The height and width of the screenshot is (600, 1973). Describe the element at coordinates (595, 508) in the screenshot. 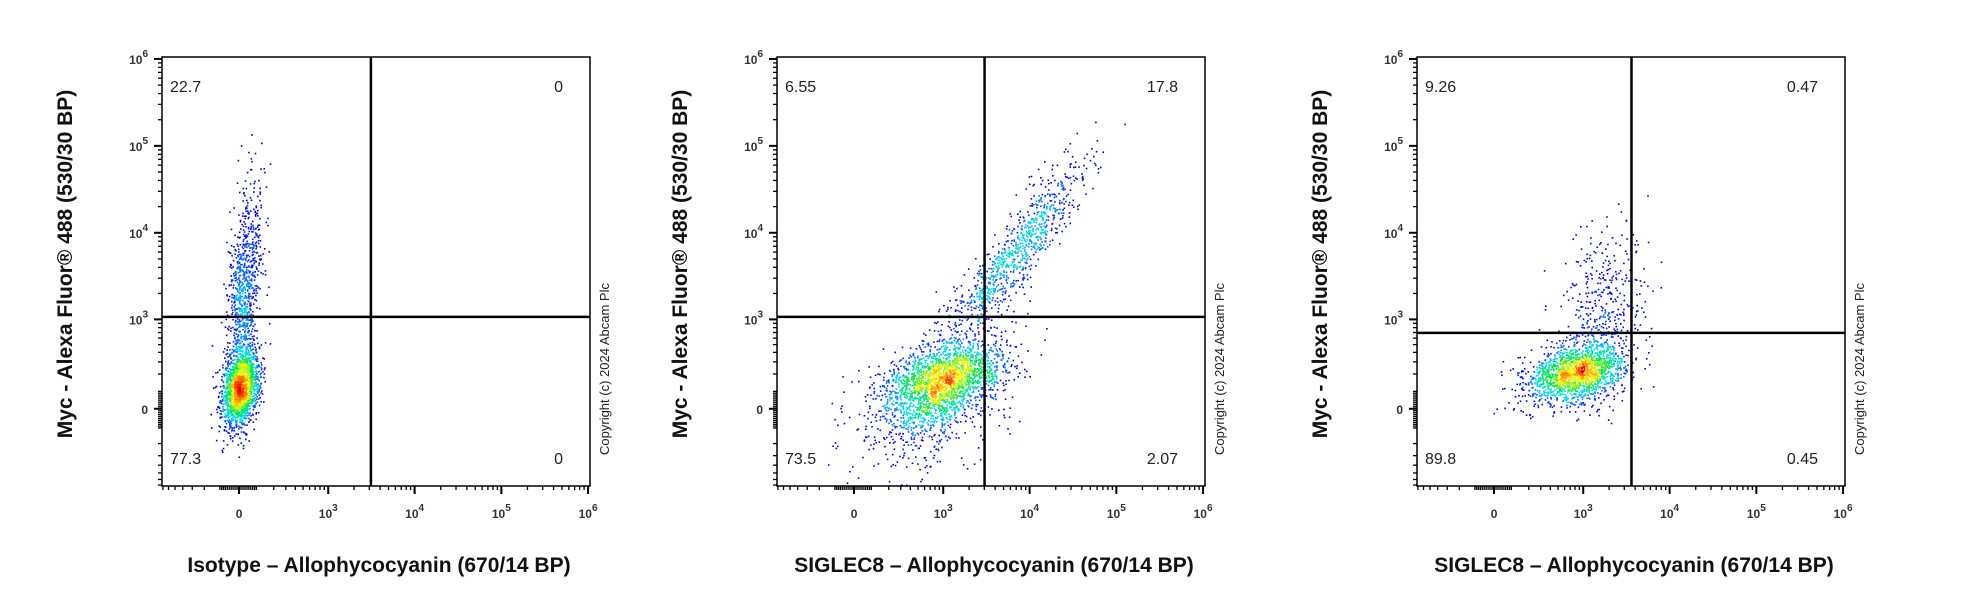

I see `x-tick-exponent: 6` at that location.